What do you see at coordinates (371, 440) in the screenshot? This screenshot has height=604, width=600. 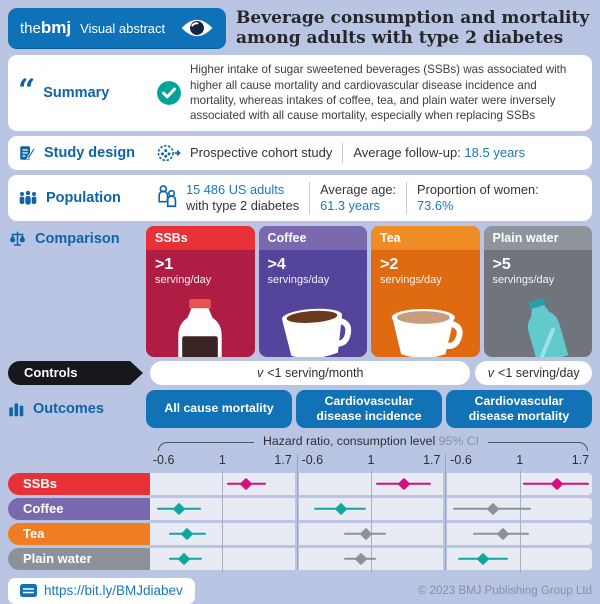 I see `hazard-ratio-title: Hazard ratio, consumption level 95% CI` at bounding box center [371, 440].